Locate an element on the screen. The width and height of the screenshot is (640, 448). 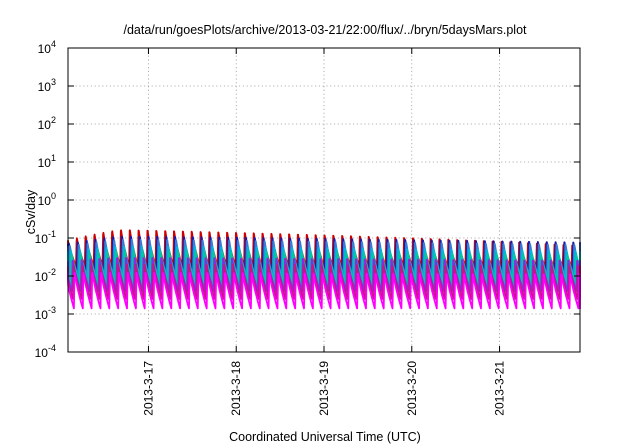
series-line is located at coordinates (324, 291).